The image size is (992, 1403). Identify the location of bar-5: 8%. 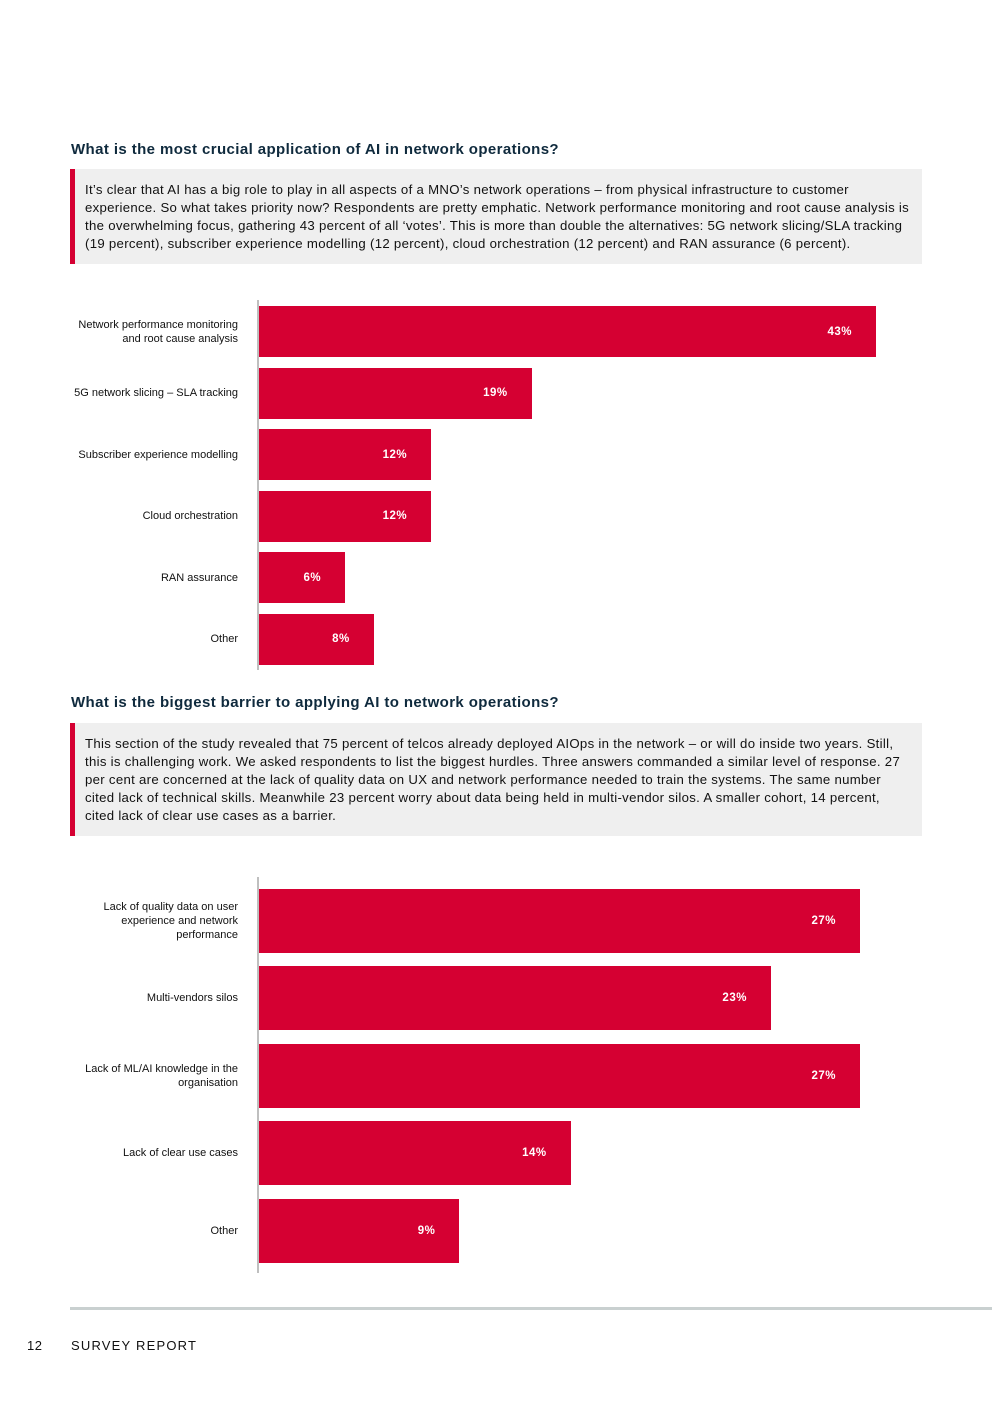
(316, 639).